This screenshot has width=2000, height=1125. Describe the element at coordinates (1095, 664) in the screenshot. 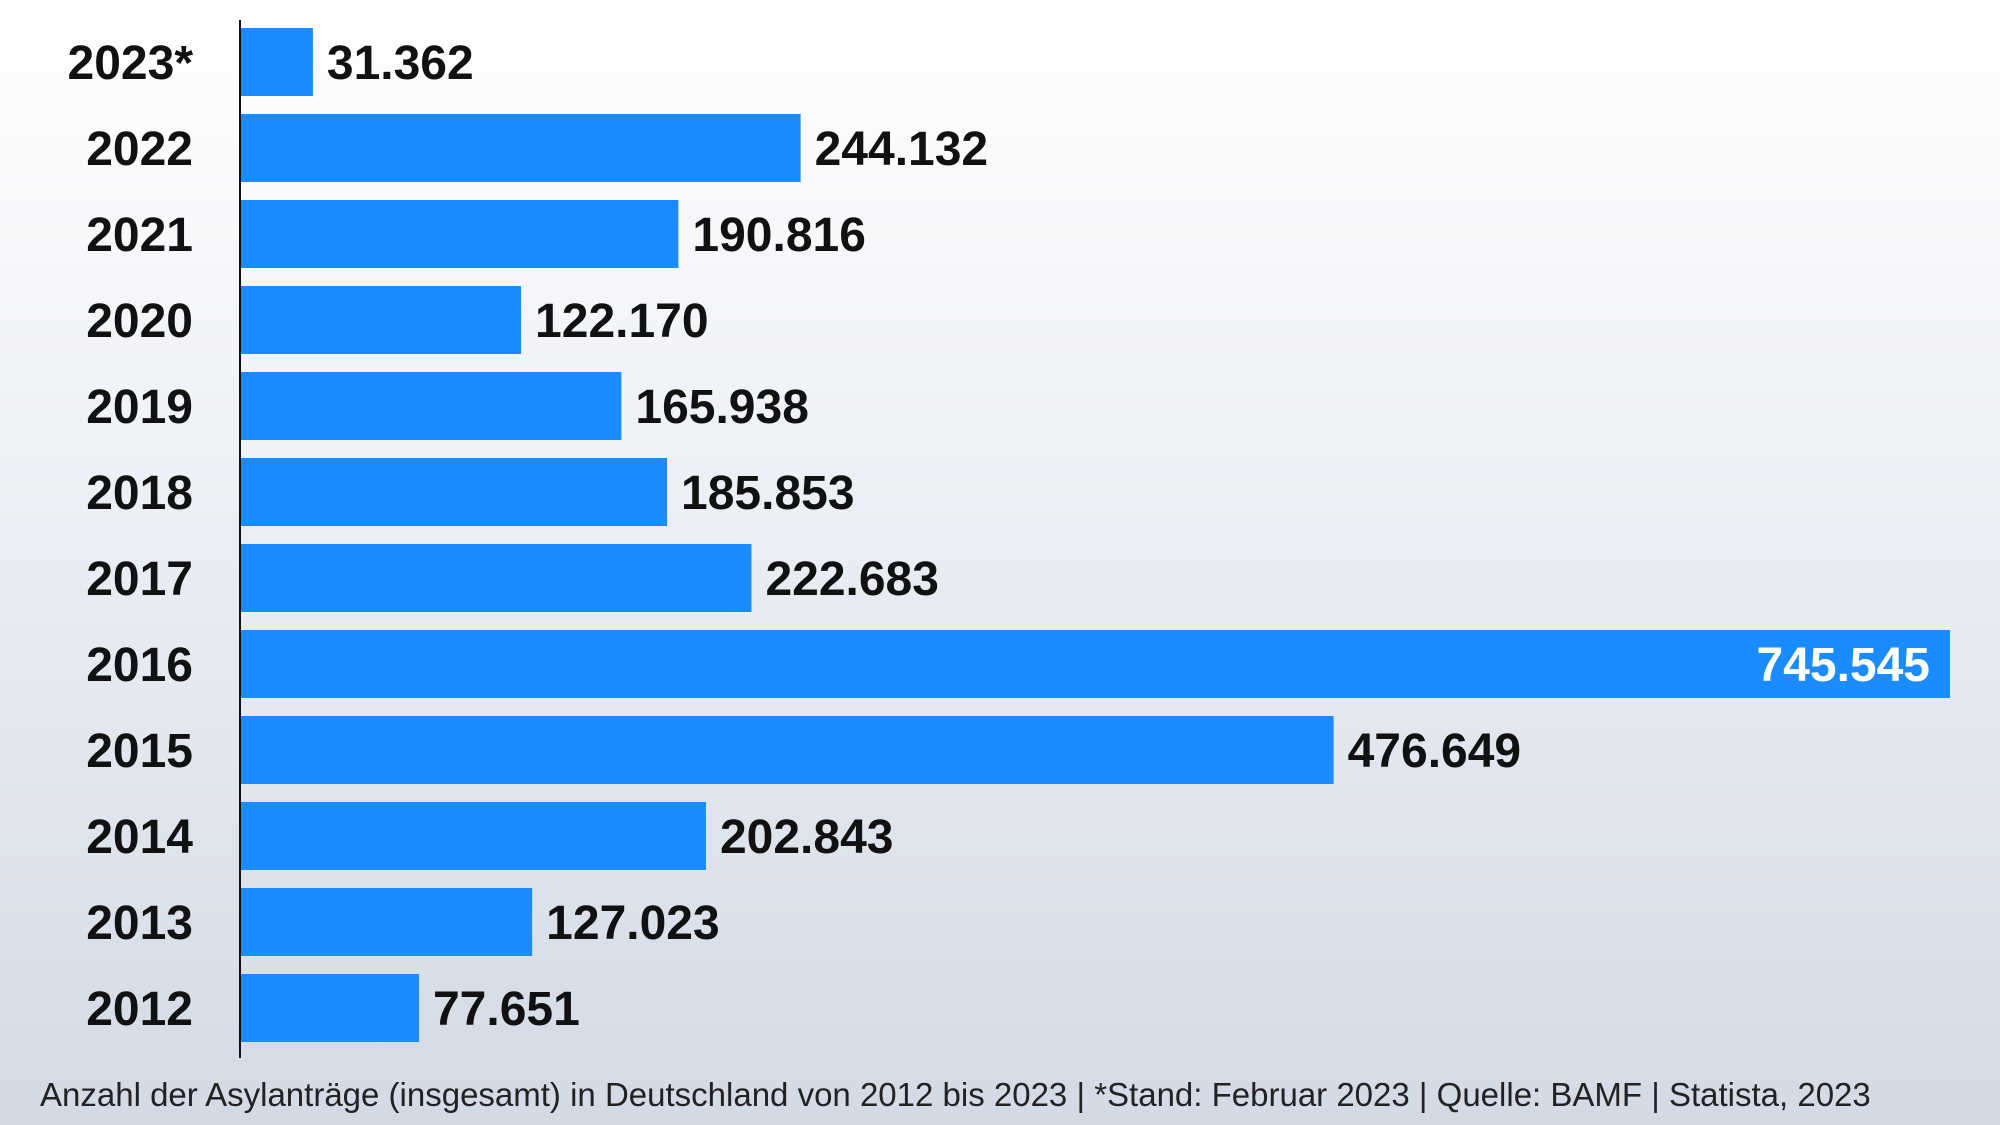

I see `bar-2016` at that location.